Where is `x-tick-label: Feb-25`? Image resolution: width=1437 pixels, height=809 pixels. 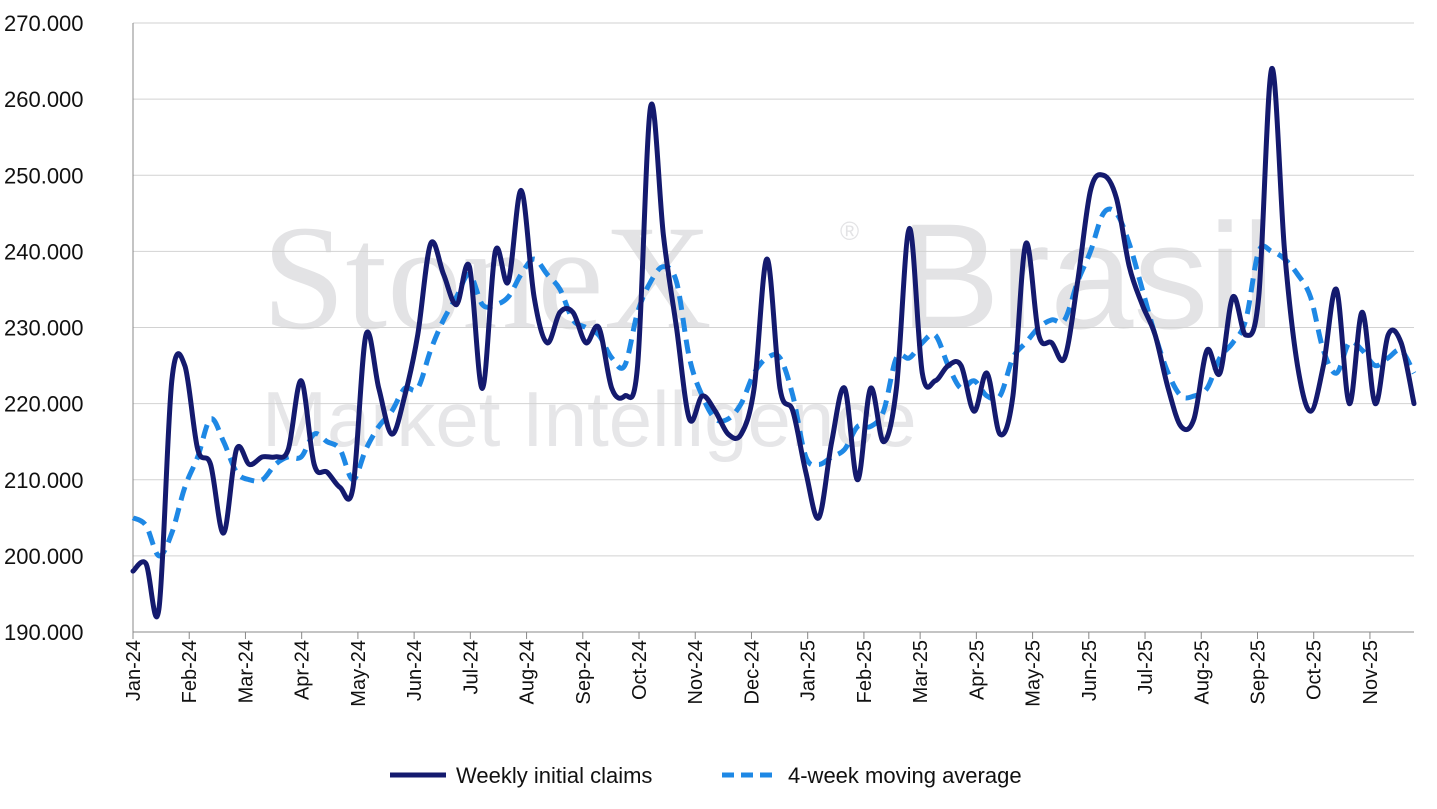
x-tick-label: Feb-25 is located at coordinates (865, 671).